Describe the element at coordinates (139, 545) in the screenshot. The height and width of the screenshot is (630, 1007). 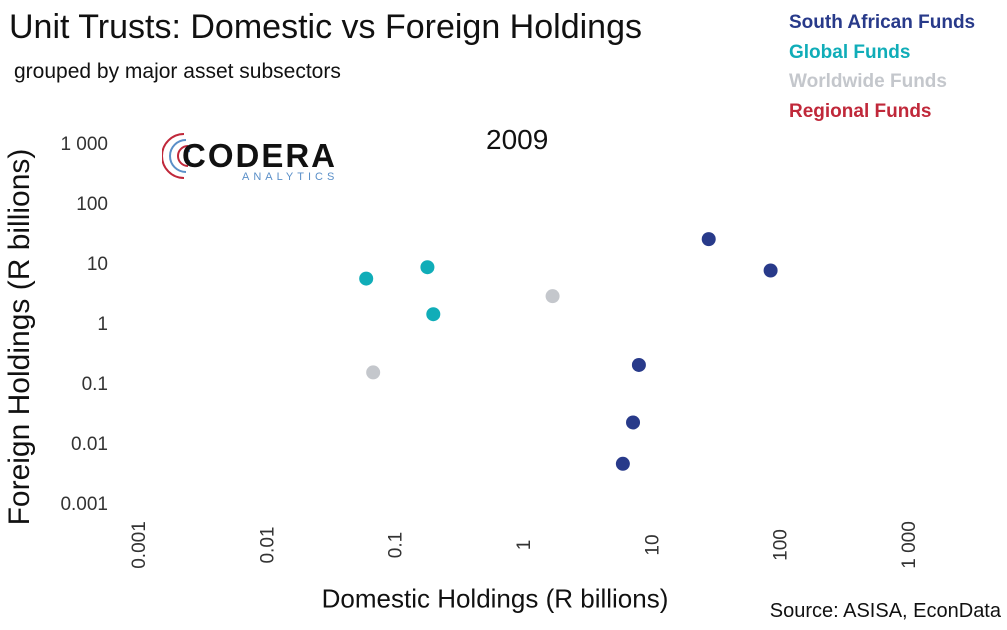
I see `x-tick-label: 0.001` at that location.